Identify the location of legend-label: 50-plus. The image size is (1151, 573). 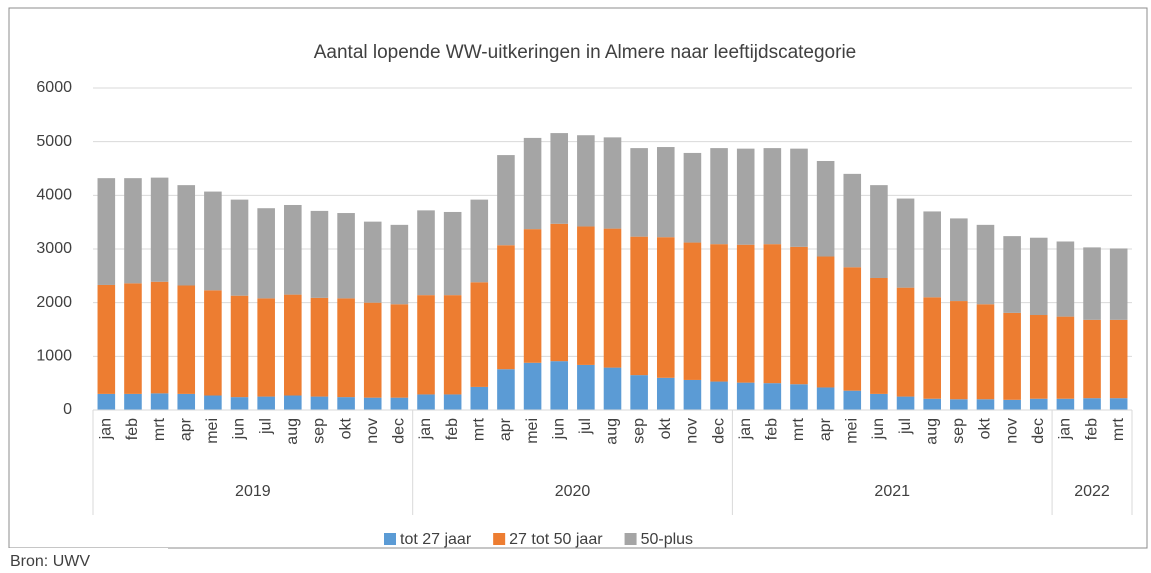
(667, 539).